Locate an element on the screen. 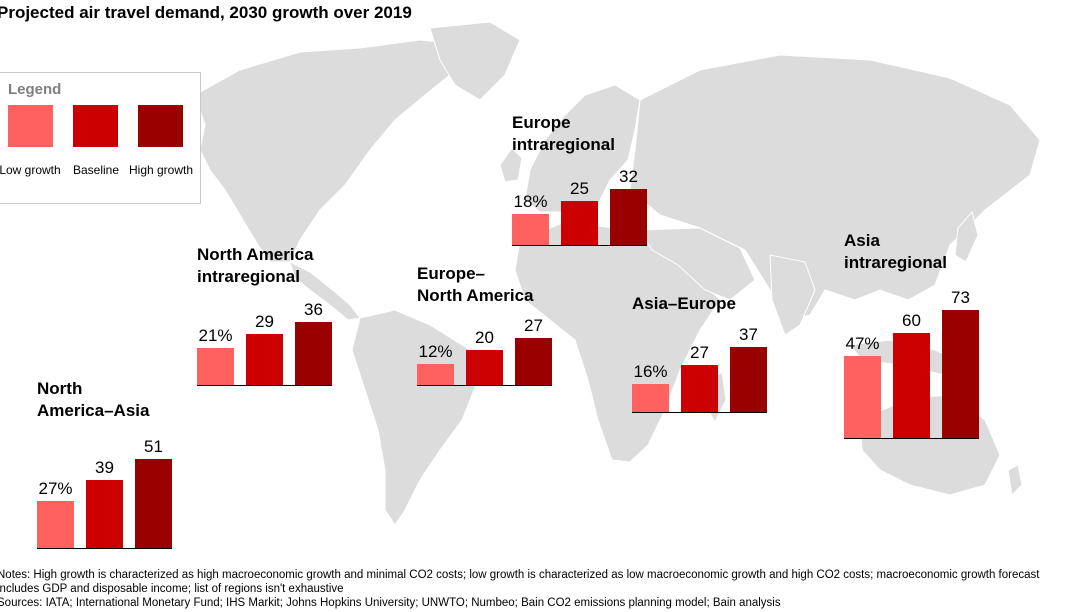 The image size is (1080, 612). bar-north-america-intraregional-high is located at coordinates (313, 353).